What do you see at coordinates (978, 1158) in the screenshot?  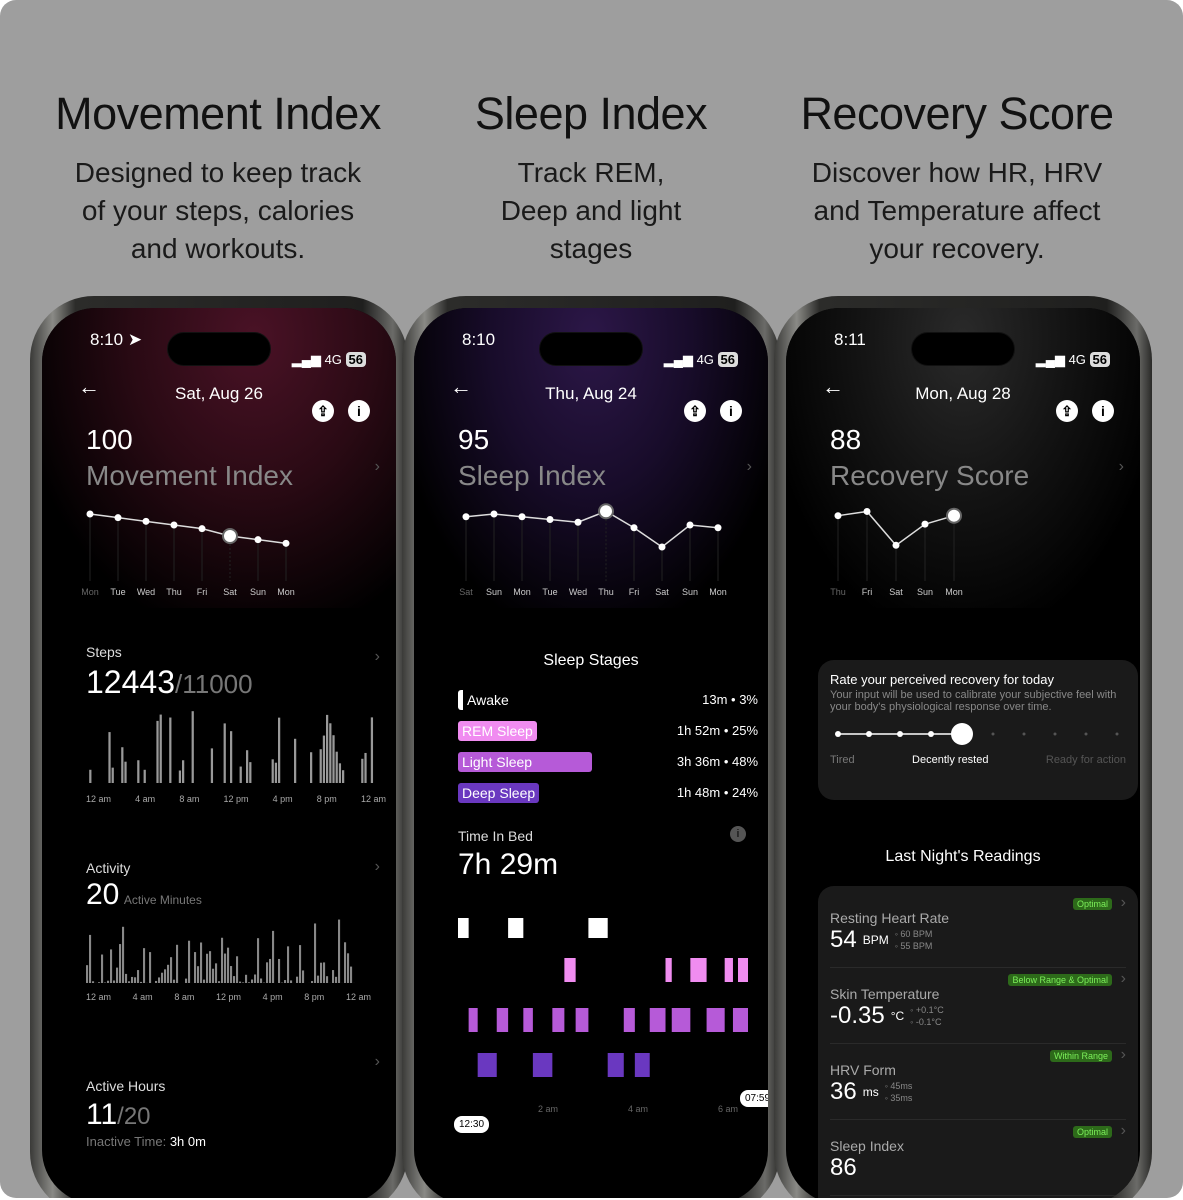 I see `reading-row: Sleep Index 86 Optimal ›` at bounding box center [978, 1158].